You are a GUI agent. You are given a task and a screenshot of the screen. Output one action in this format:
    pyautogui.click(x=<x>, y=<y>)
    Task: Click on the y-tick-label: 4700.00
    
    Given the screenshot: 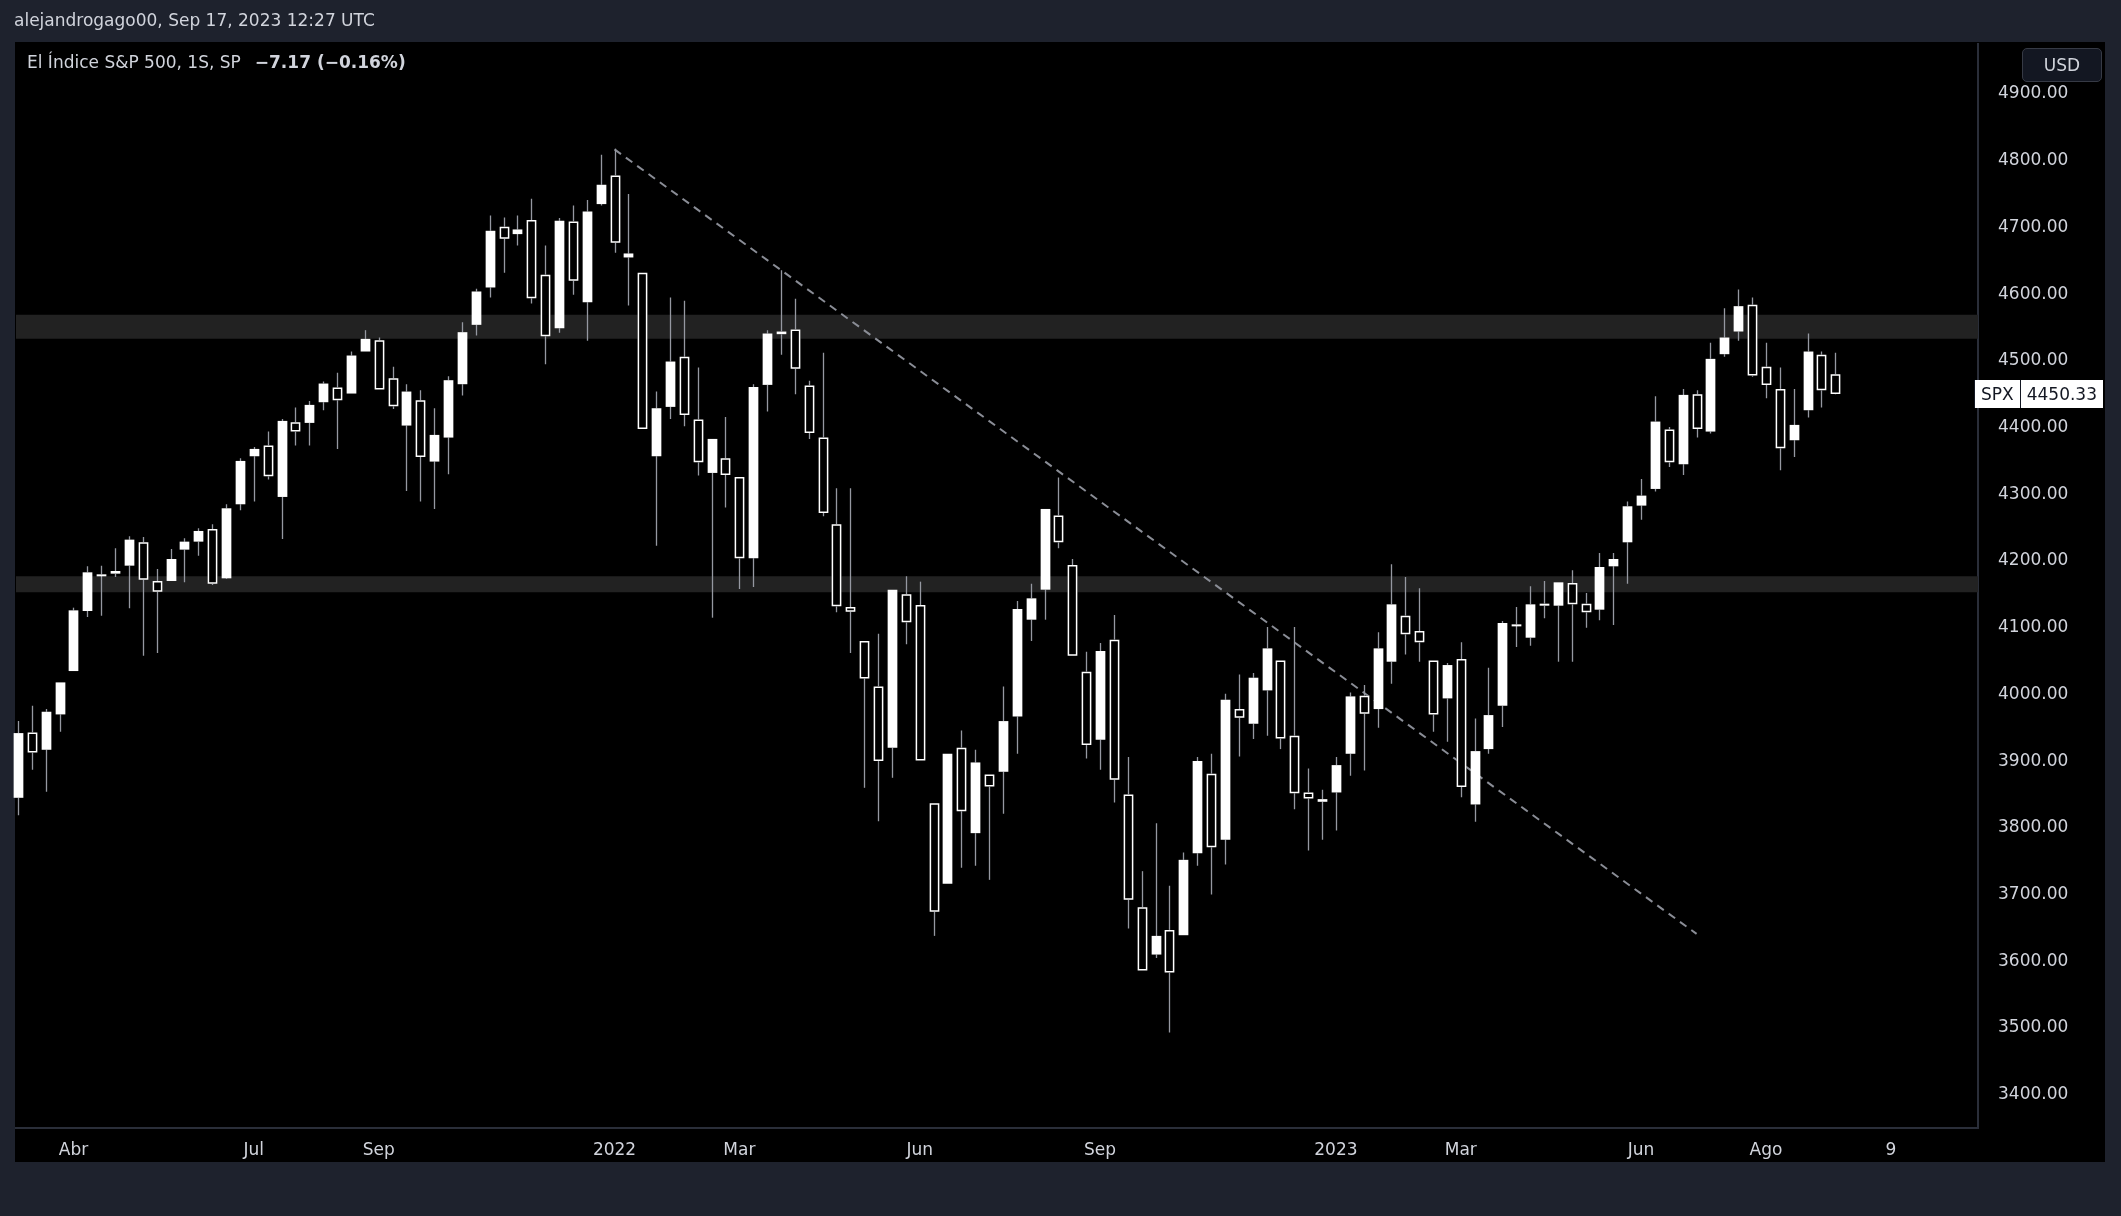 What is the action you would take?
    pyautogui.click(x=2033, y=225)
    